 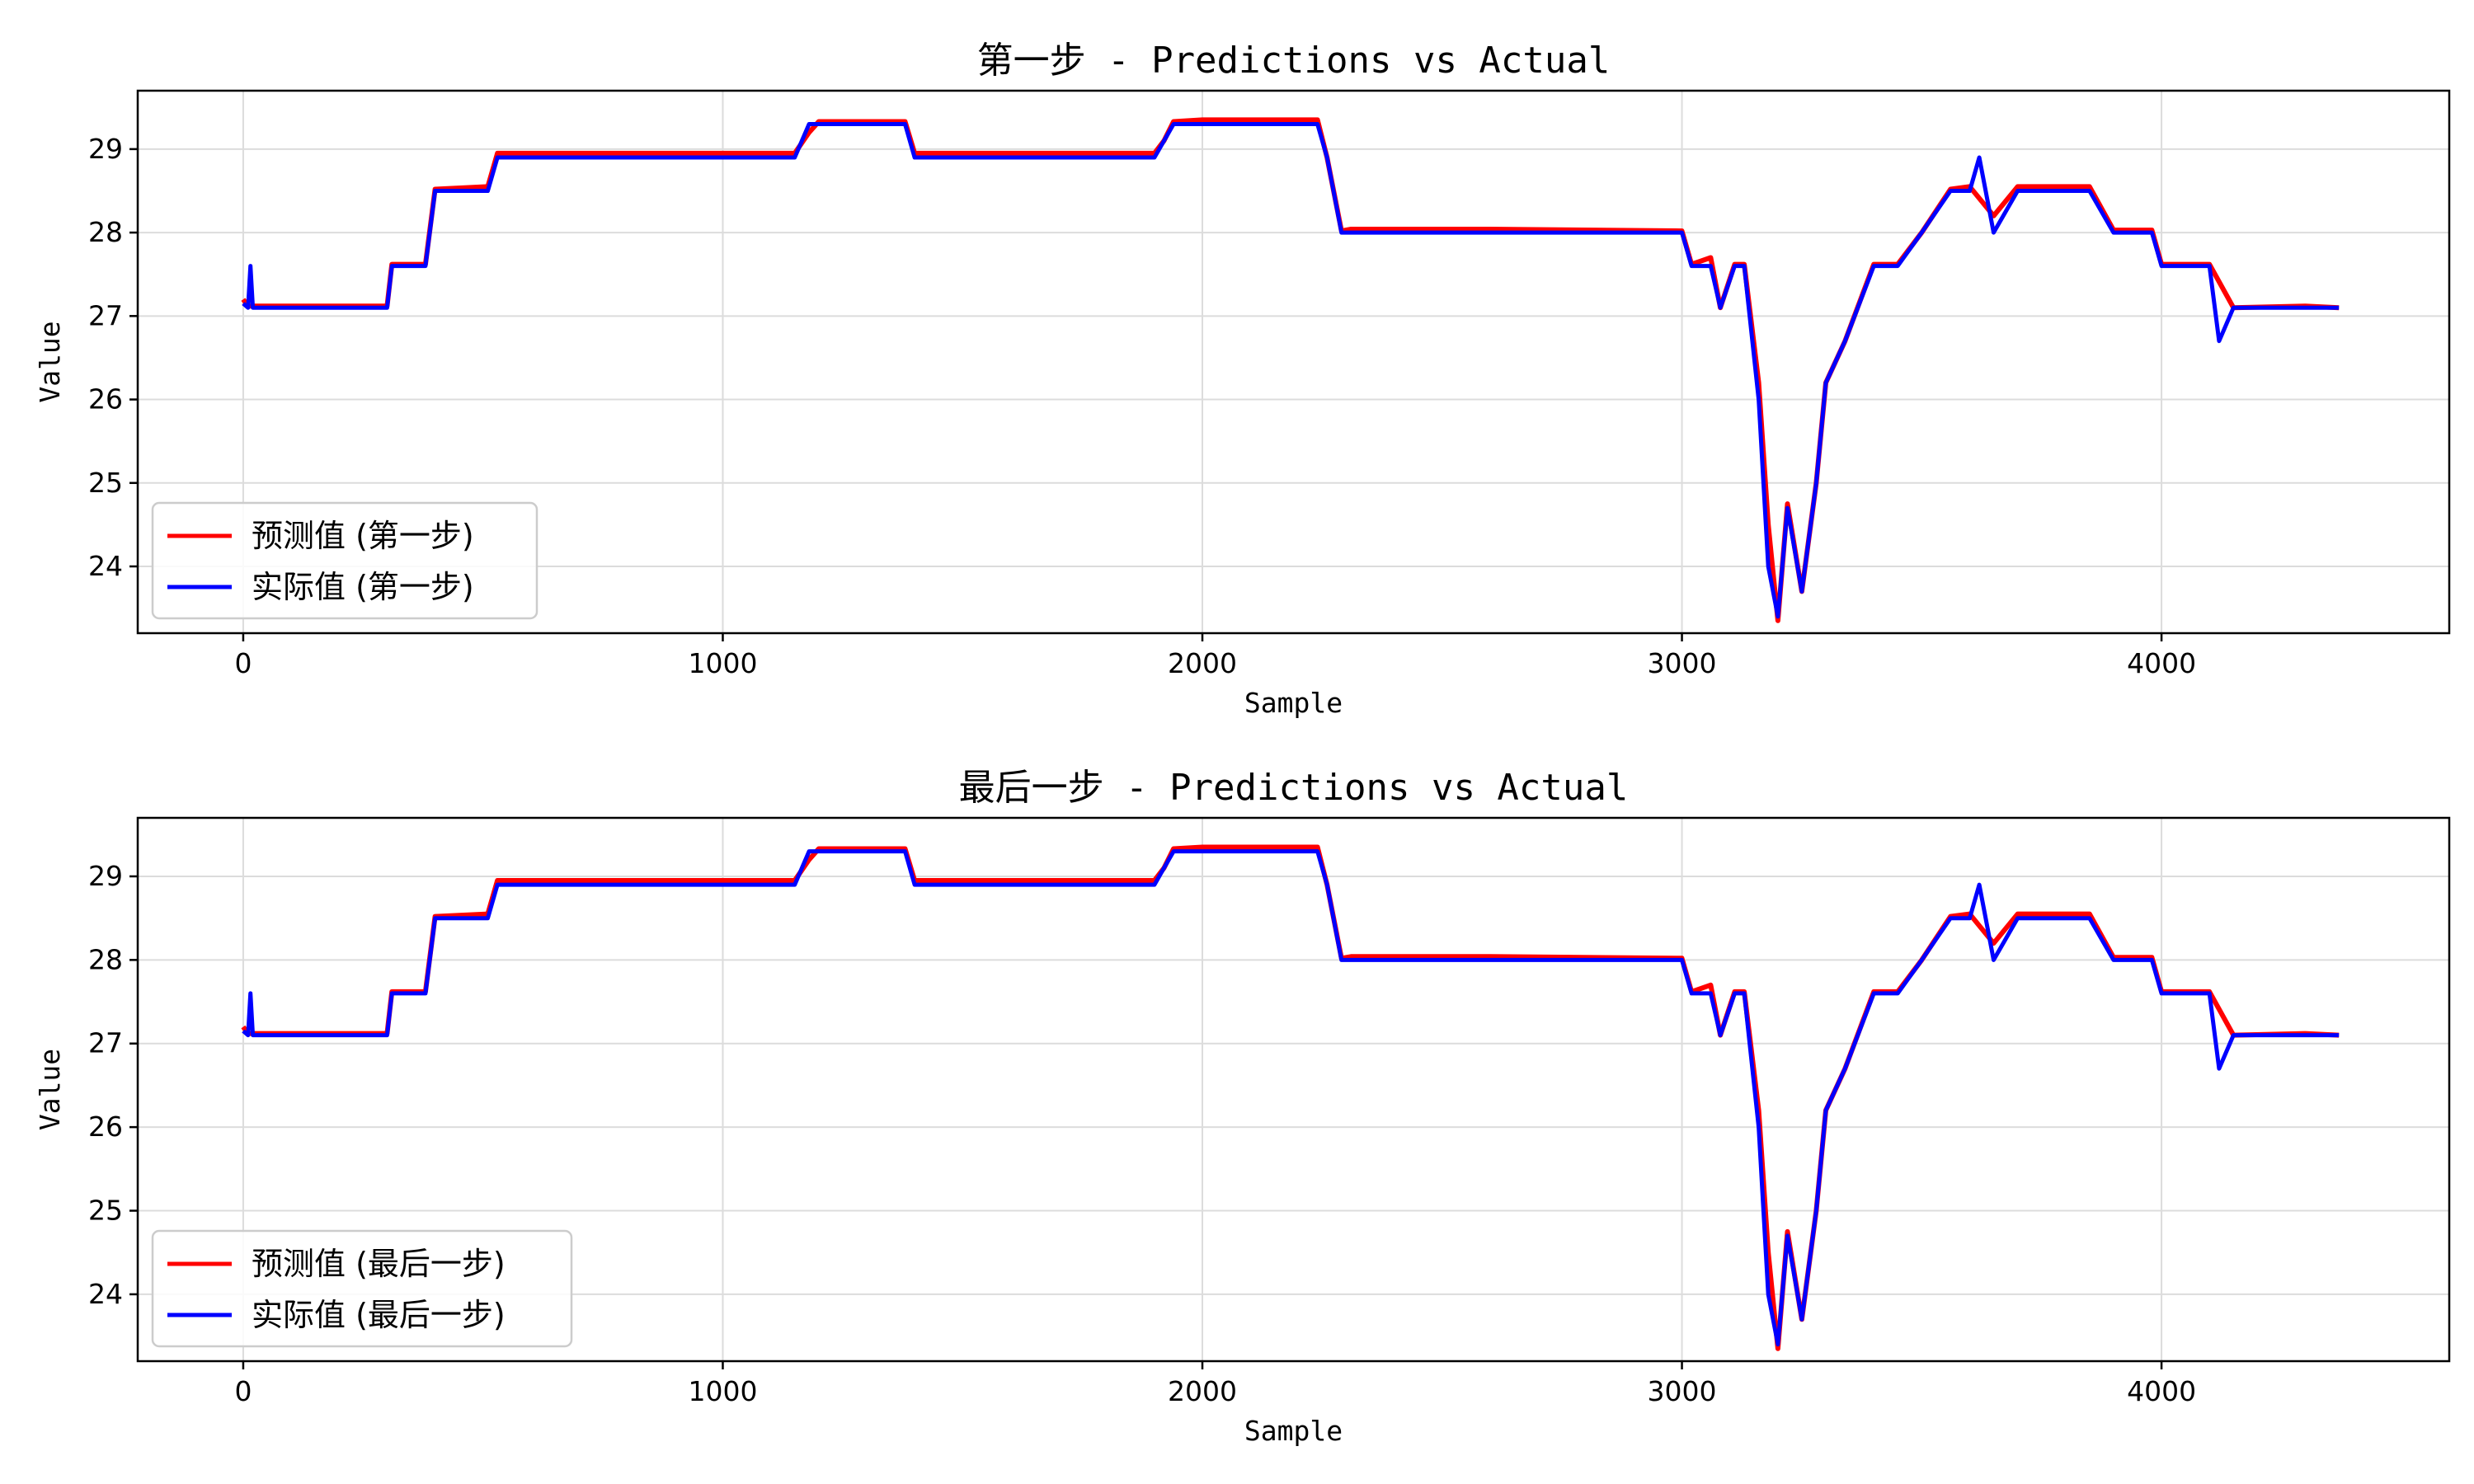 What do you see at coordinates (363, 536) in the screenshot?
I see `legend-label: 预测值 (第一步)` at bounding box center [363, 536].